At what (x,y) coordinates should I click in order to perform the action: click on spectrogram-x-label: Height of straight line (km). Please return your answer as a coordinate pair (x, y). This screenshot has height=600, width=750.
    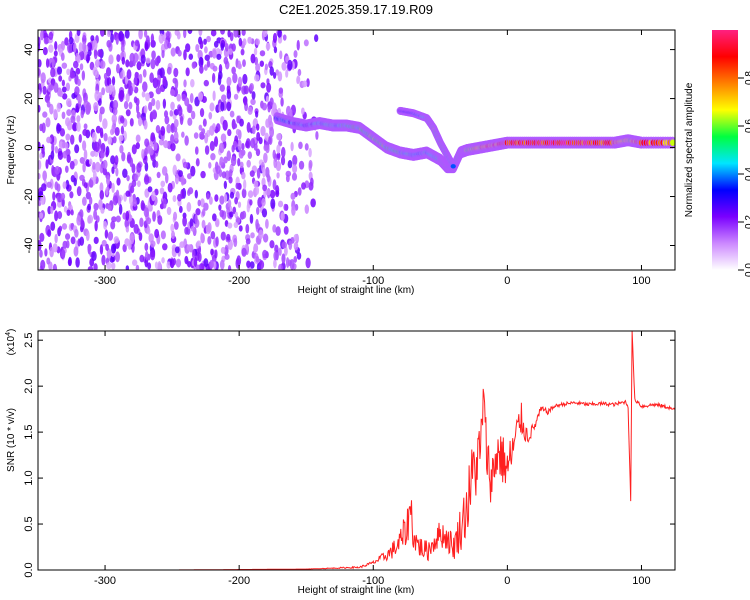
    Looking at the image, I should click on (356, 290).